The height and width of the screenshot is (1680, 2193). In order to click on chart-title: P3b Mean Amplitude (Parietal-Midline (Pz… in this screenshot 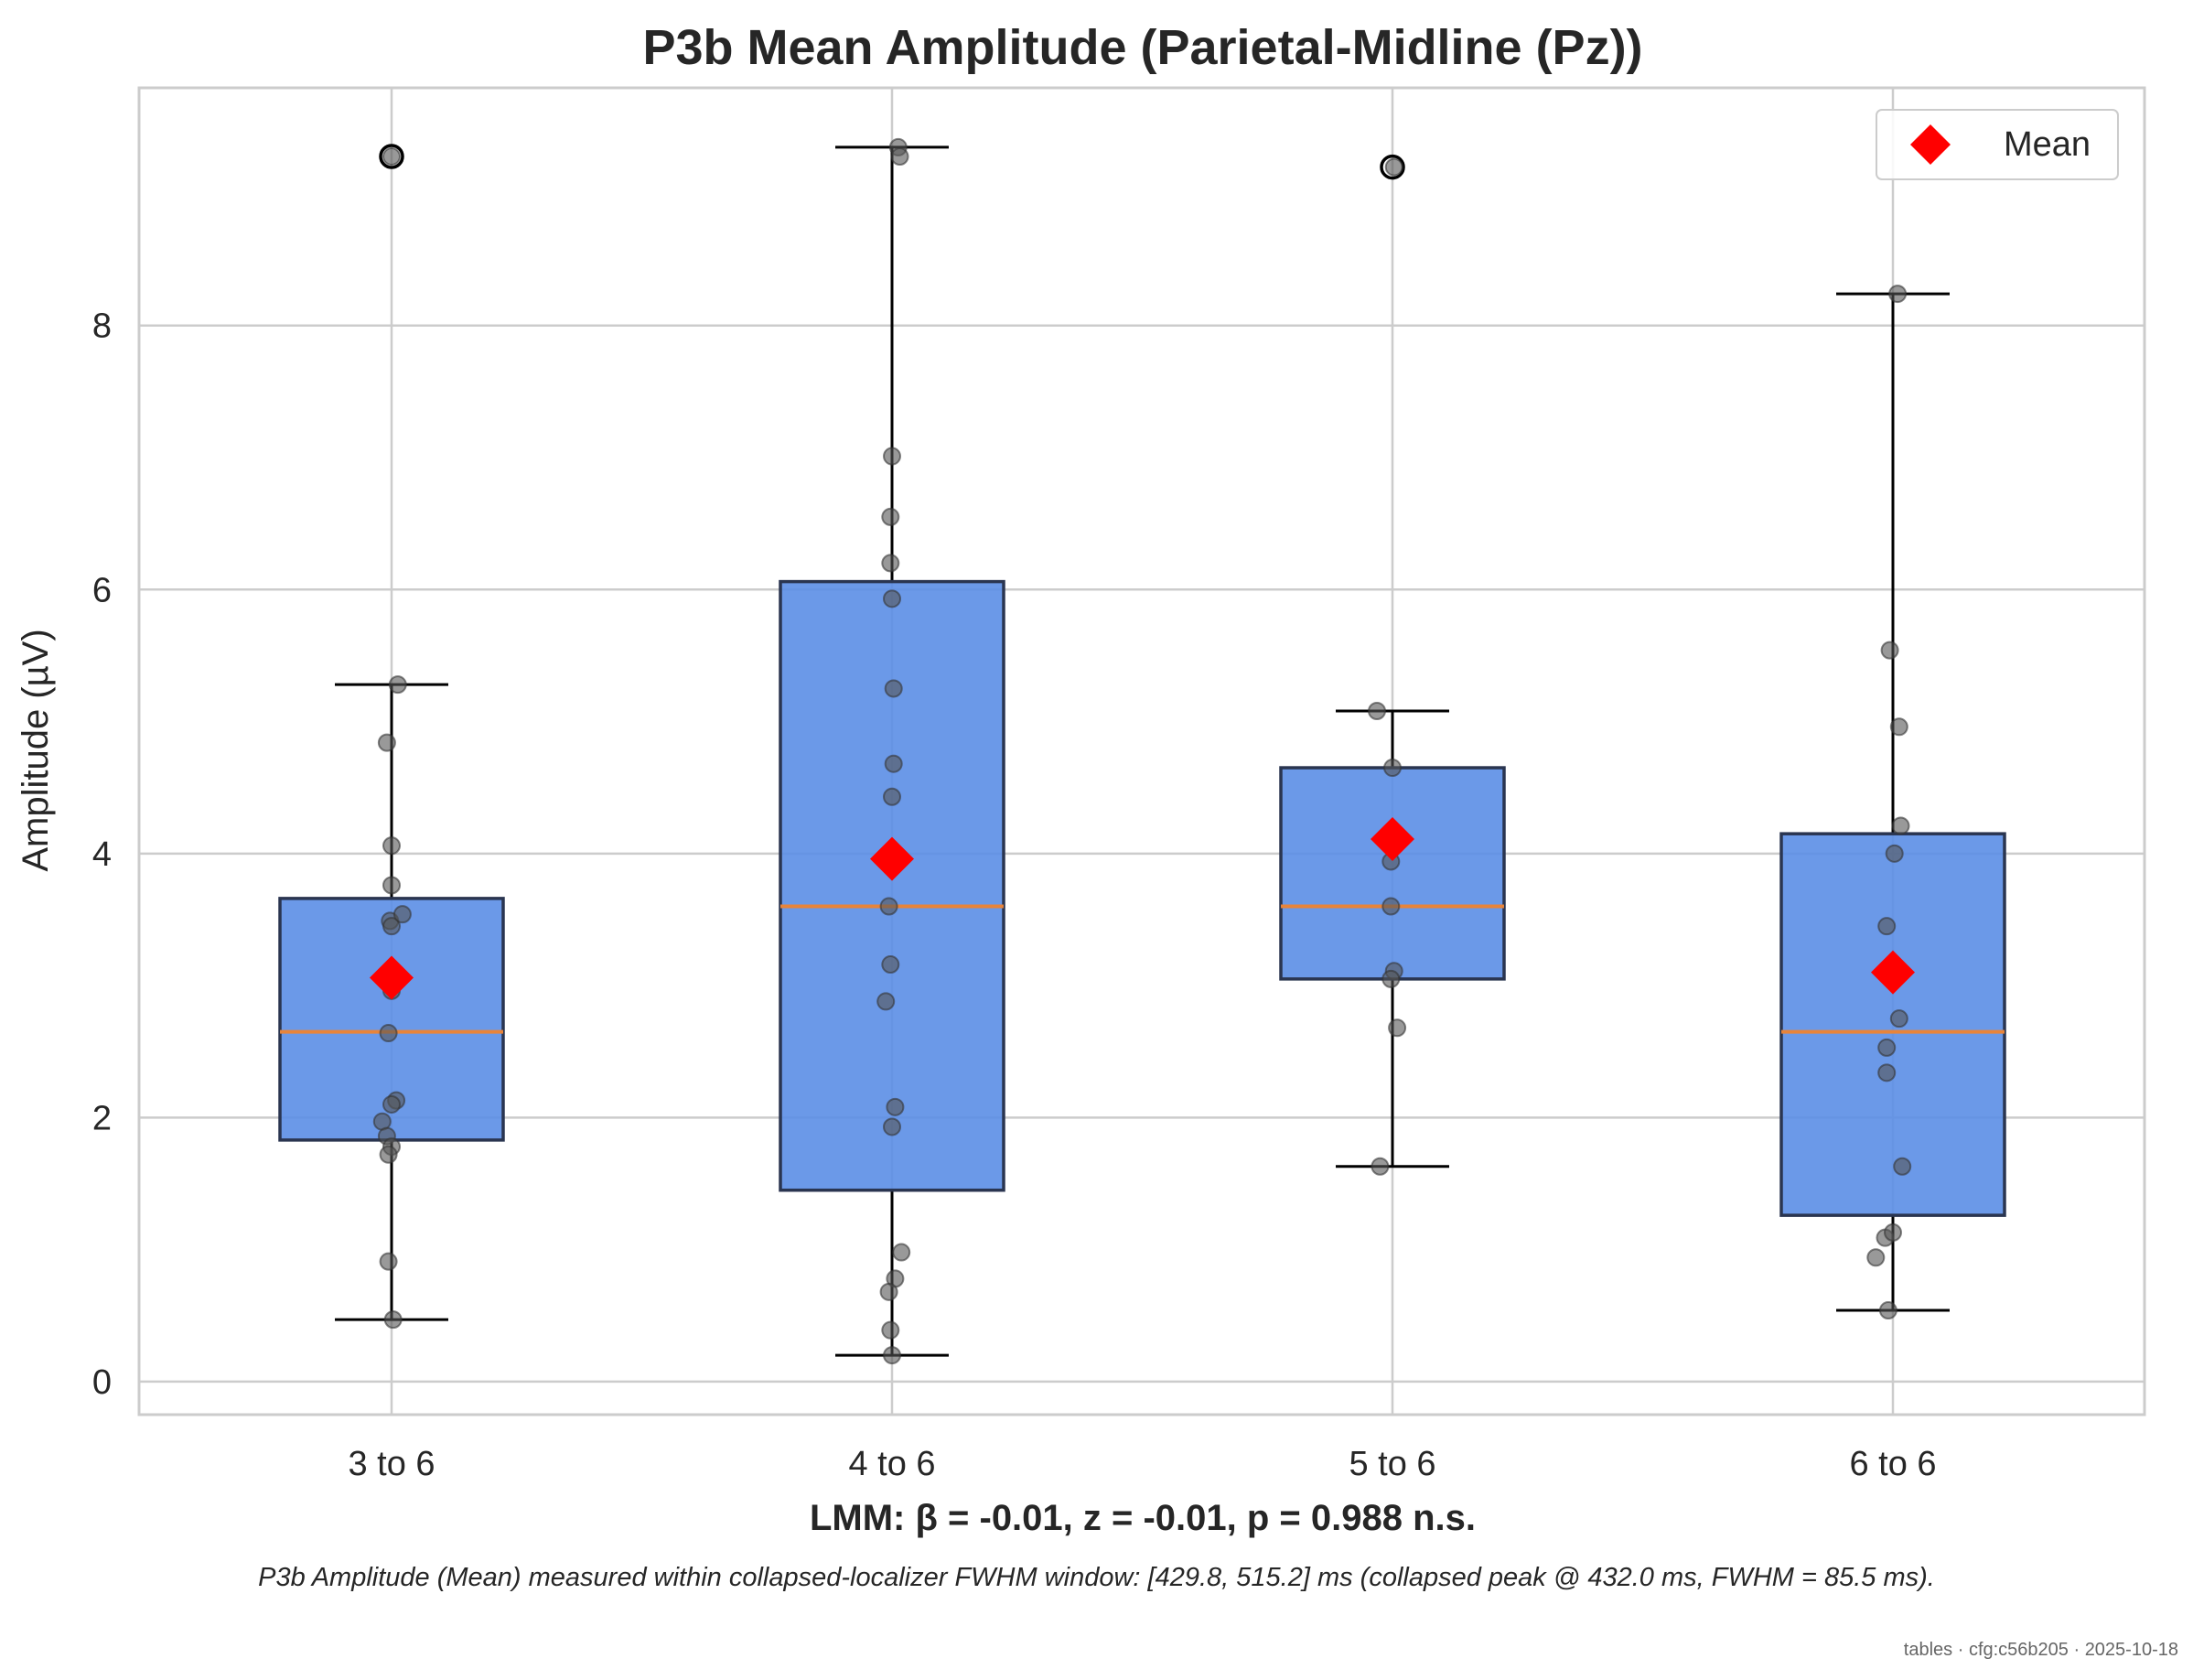, I will do `click(1142, 47)`.